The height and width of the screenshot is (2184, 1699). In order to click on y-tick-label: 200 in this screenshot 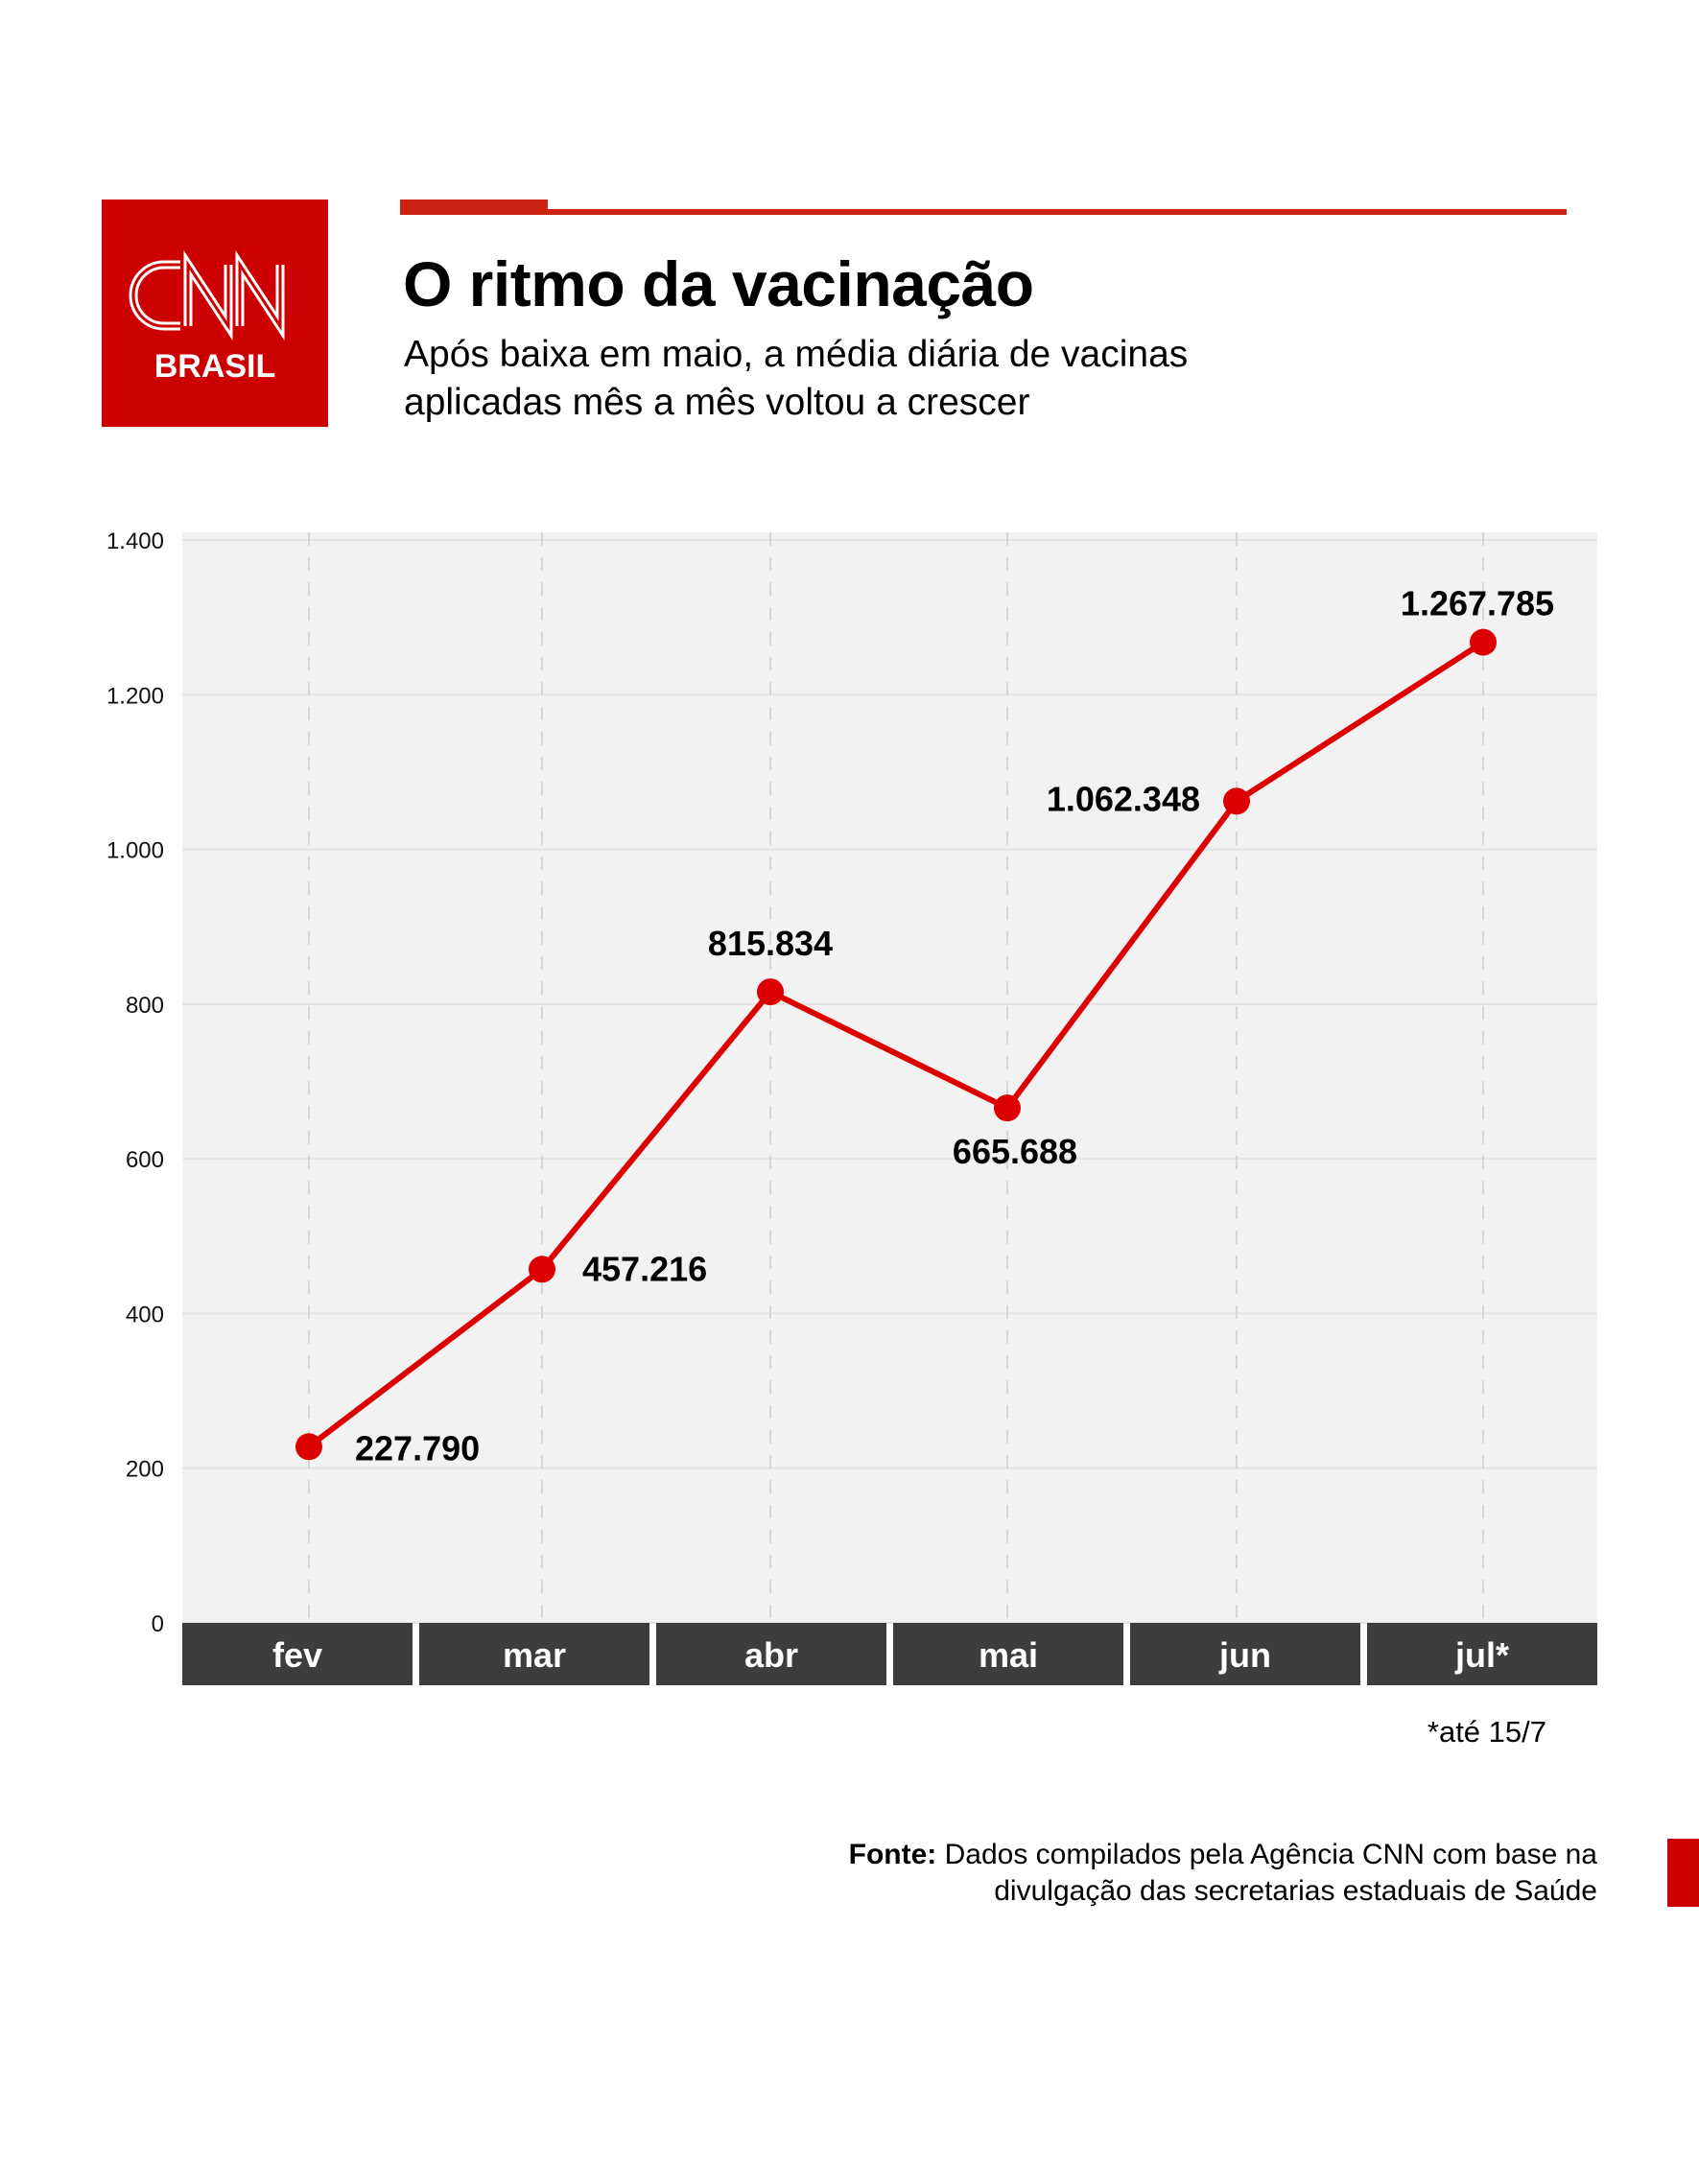, I will do `click(145, 1470)`.